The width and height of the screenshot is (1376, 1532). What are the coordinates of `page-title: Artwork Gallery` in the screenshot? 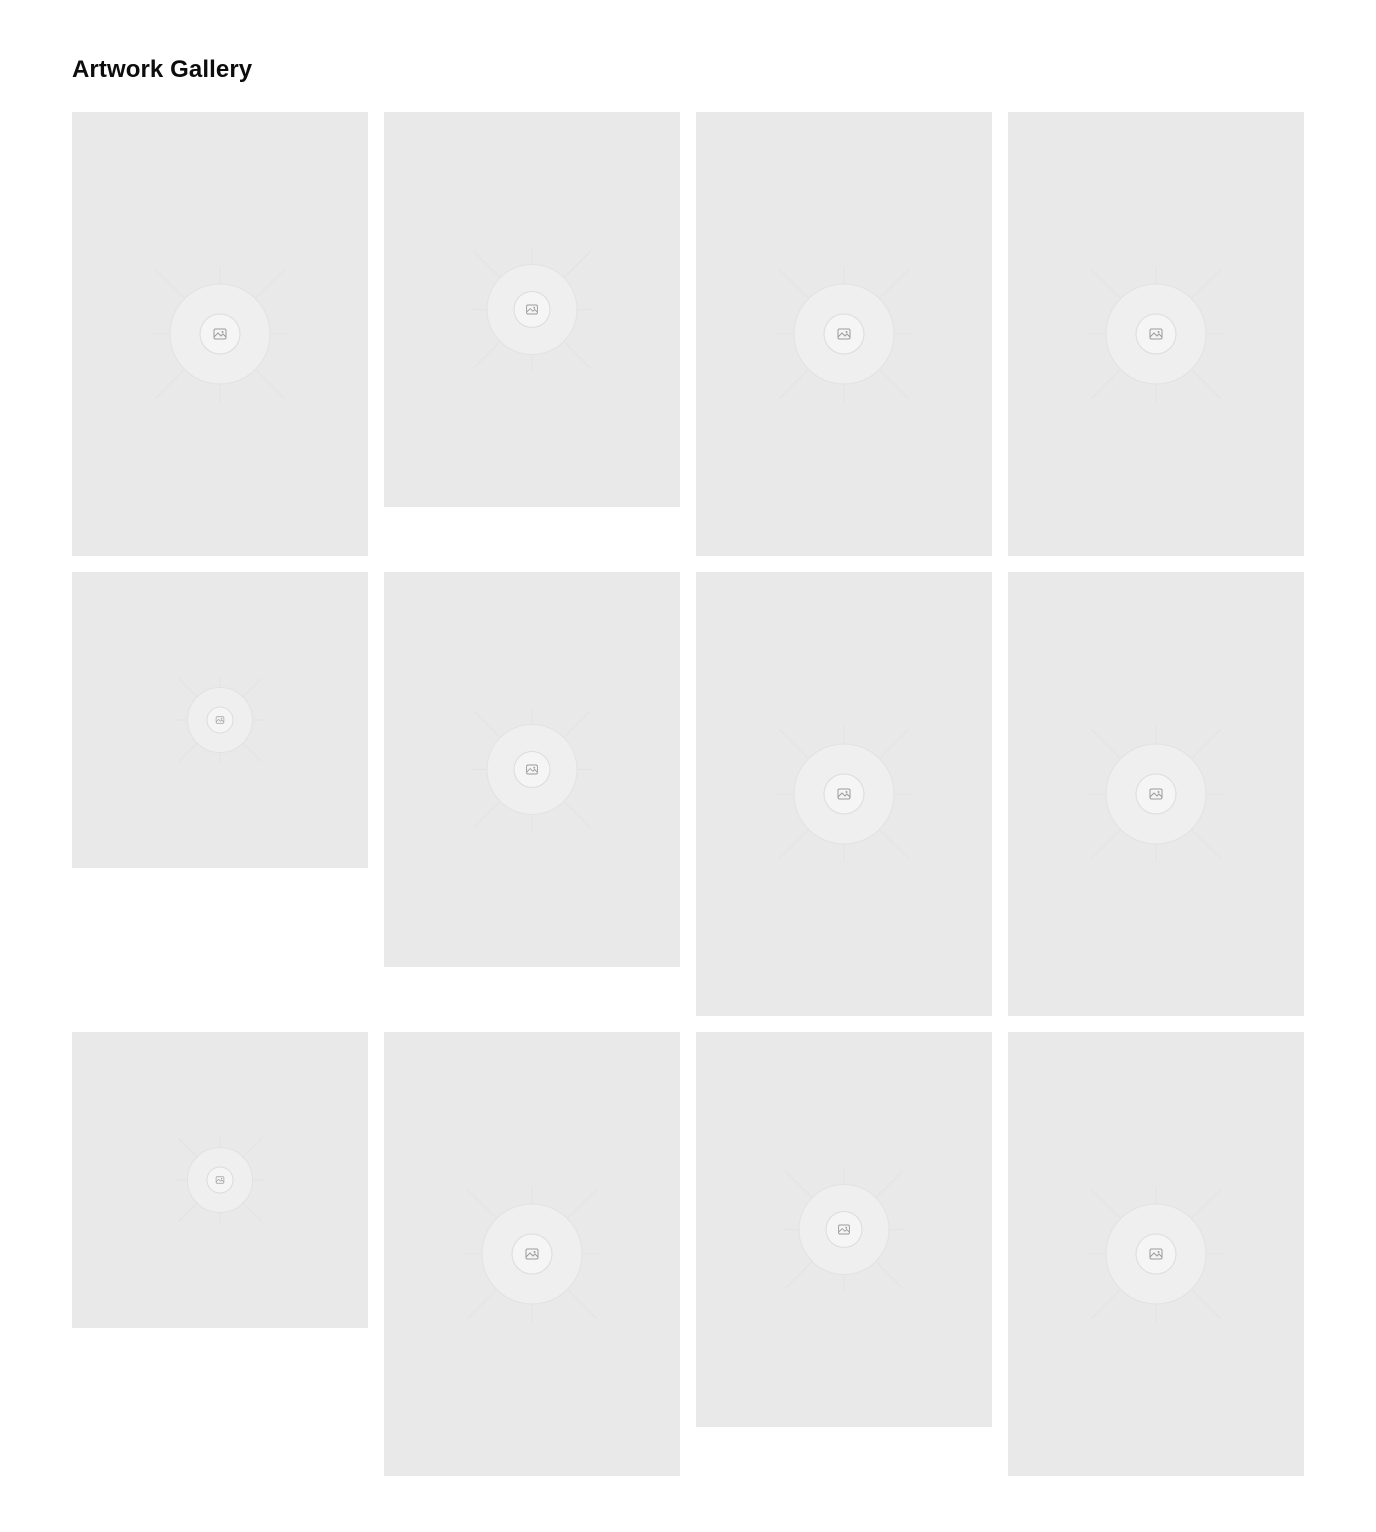 It's located at (162, 69).